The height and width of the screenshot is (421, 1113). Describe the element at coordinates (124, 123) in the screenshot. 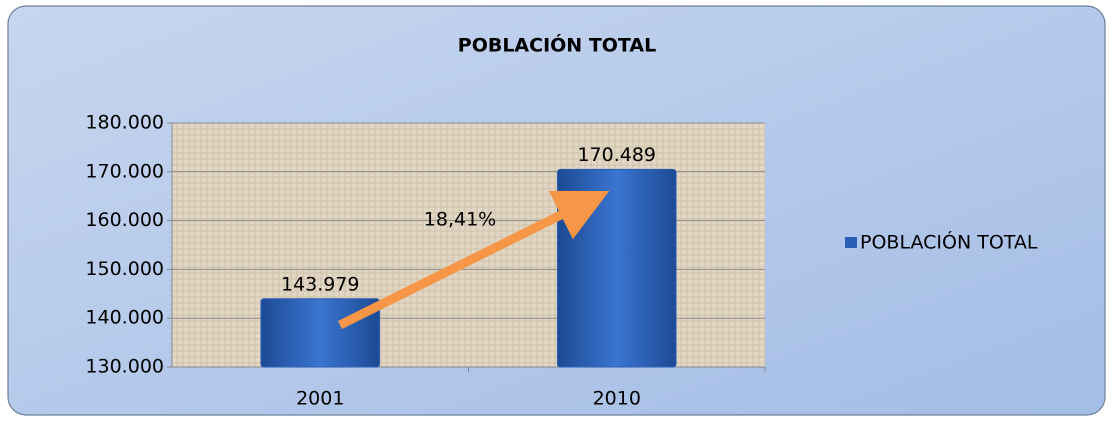

I see `y-tick-label: 180.000` at that location.